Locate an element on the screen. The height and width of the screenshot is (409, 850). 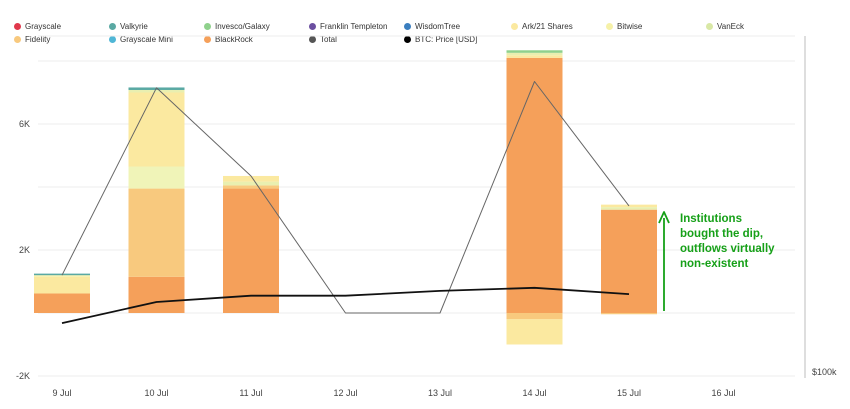
legend-label: Grayscale Mini is located at coordinates (146, 39).